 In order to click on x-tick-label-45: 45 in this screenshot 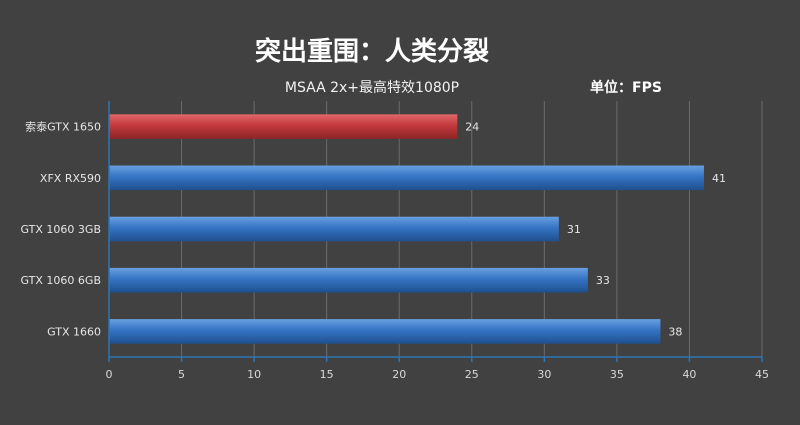, I will do `click(762, 374)`.